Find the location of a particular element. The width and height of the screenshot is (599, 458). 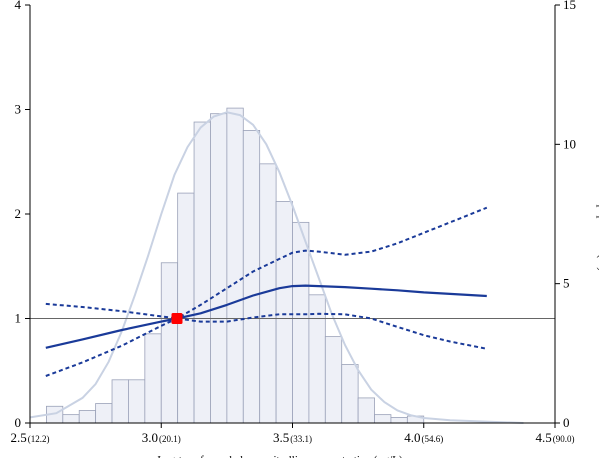

x-tick-label-1: 3.0(20.1) is located at coordinates (161, 437).